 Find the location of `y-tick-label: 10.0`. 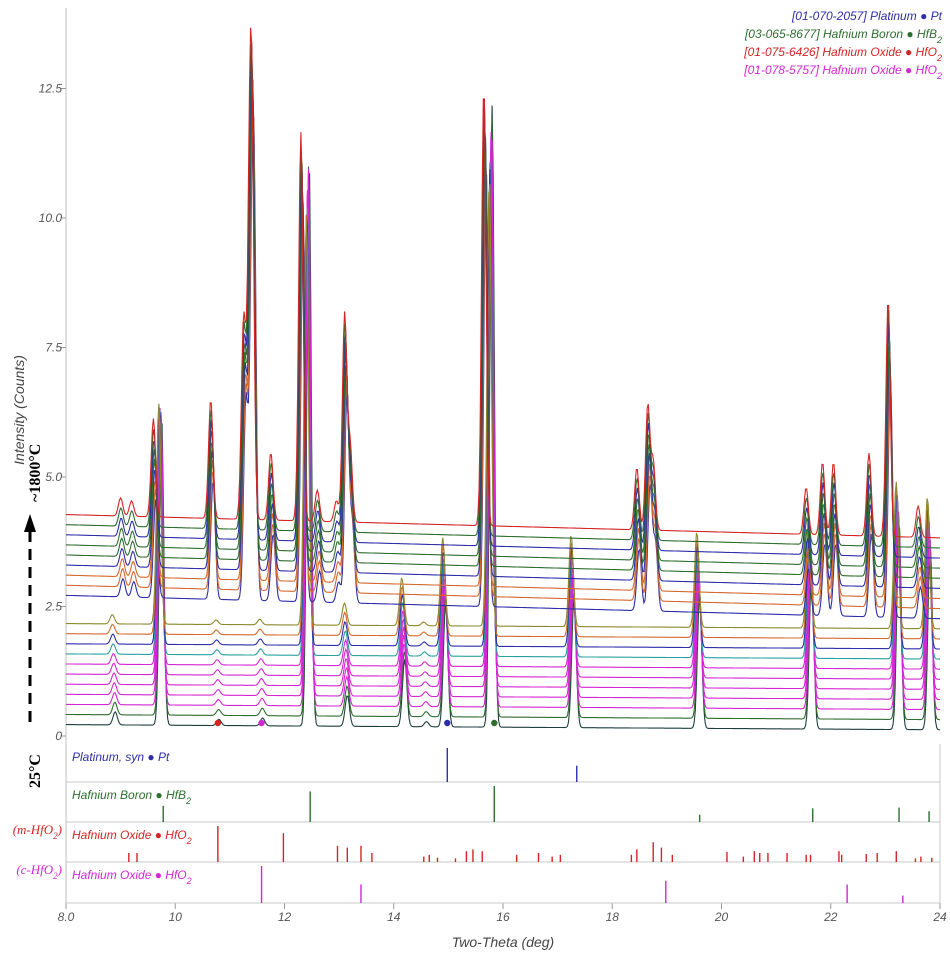

y-tick-label: 10.0 is located at coordinates (51, 218).